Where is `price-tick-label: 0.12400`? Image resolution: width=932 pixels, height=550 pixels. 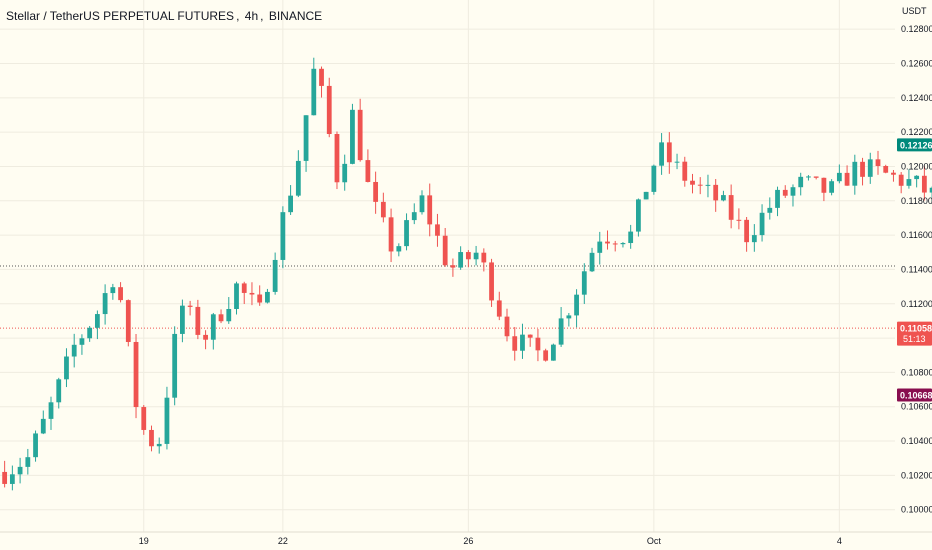
price-tick-label: 0.12400 is located at coordinates (916, 98).